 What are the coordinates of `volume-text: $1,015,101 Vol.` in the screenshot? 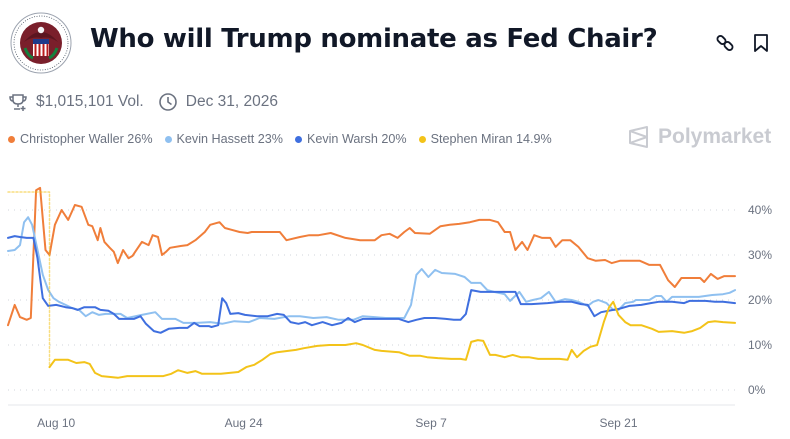 It's located at (90, 101).